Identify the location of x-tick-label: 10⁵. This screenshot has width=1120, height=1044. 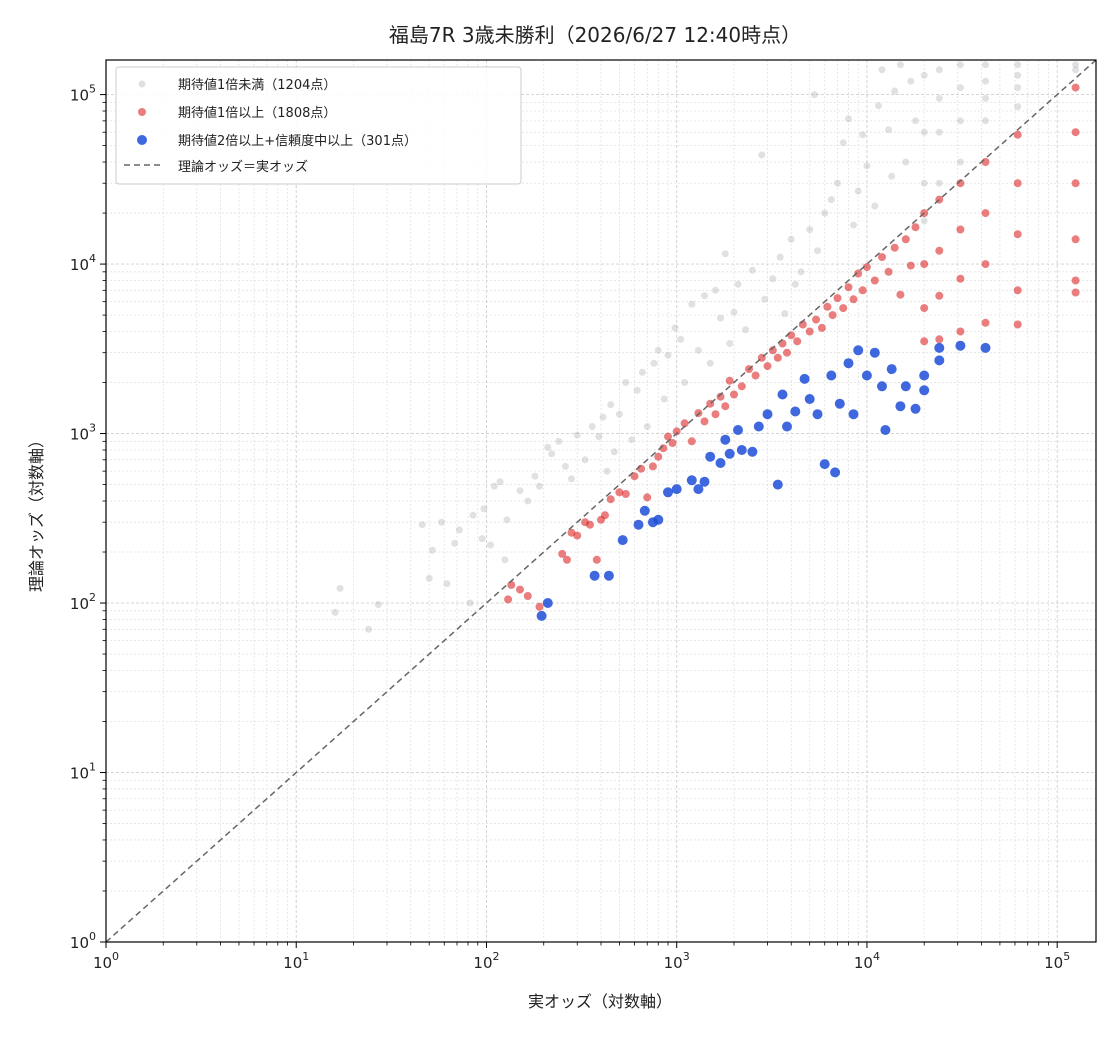
(1057, 961).